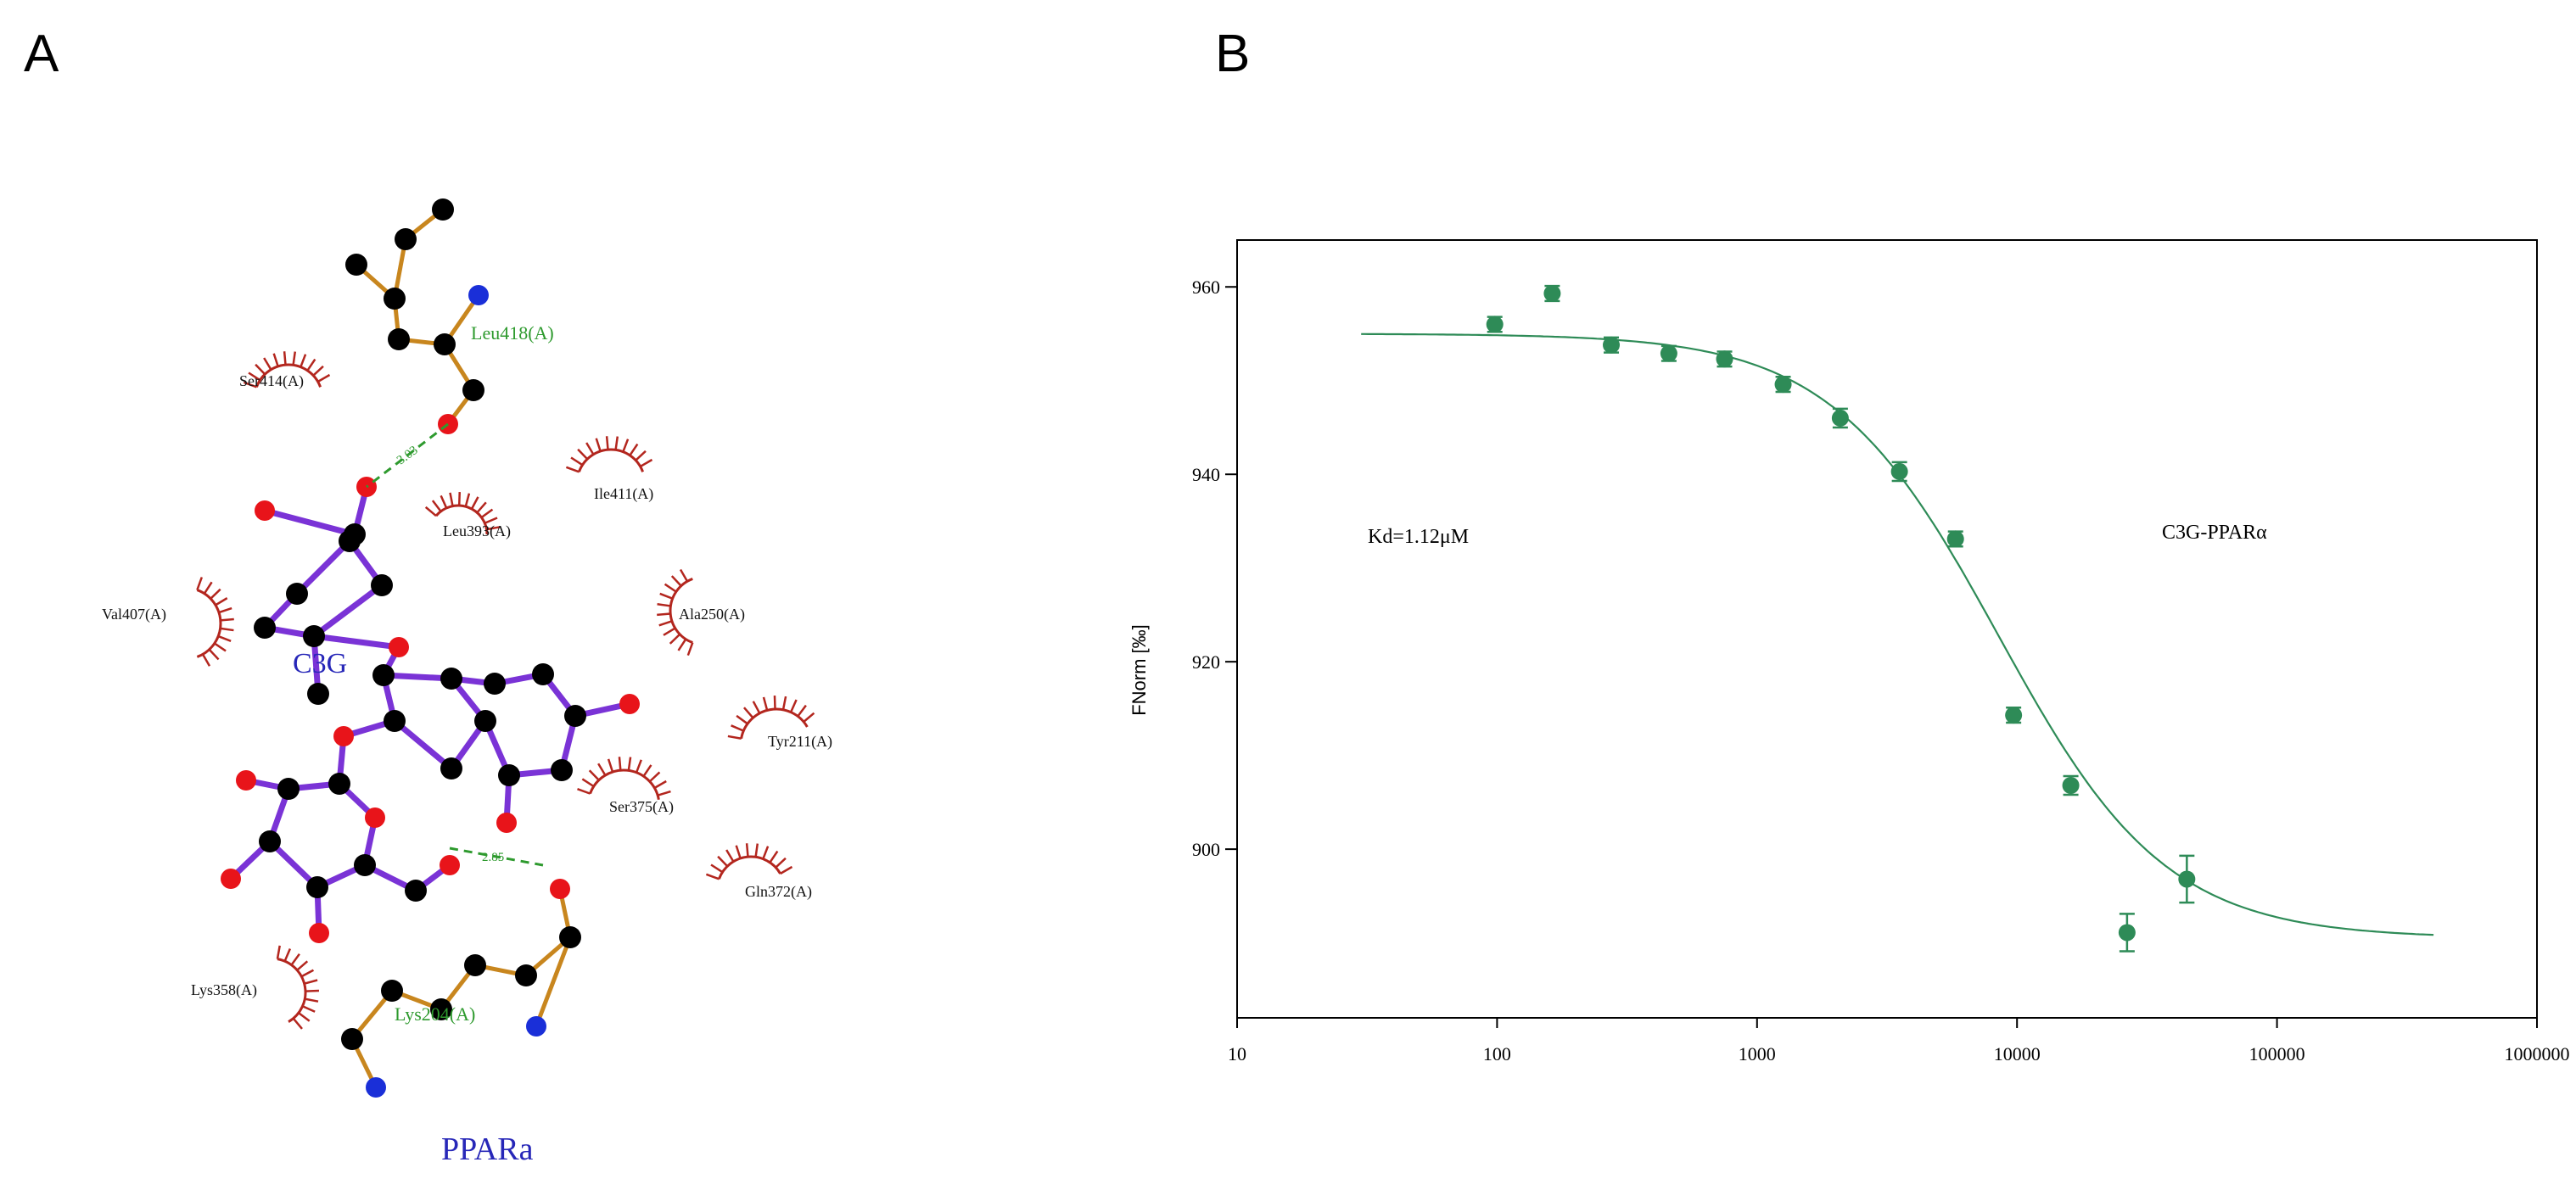  I want to click on hydrophobic-label-ser414: Ser414(A), so click(272, 381).